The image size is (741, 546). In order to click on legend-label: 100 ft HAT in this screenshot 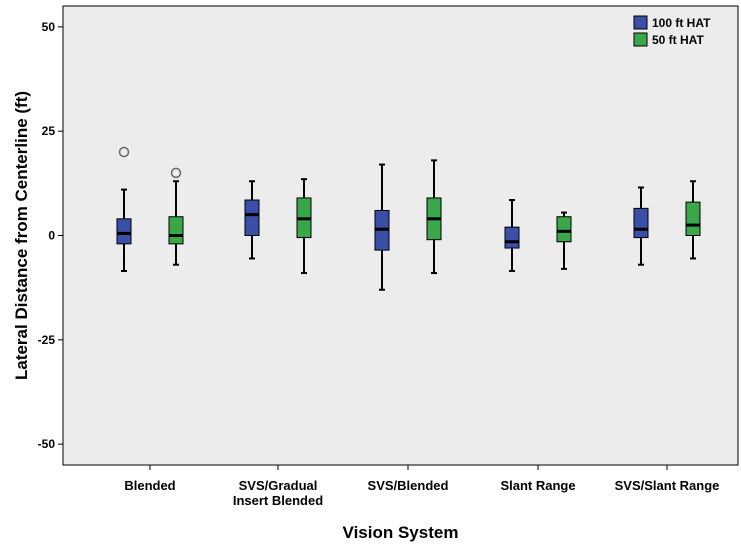, I will do `click(681, 23)`.